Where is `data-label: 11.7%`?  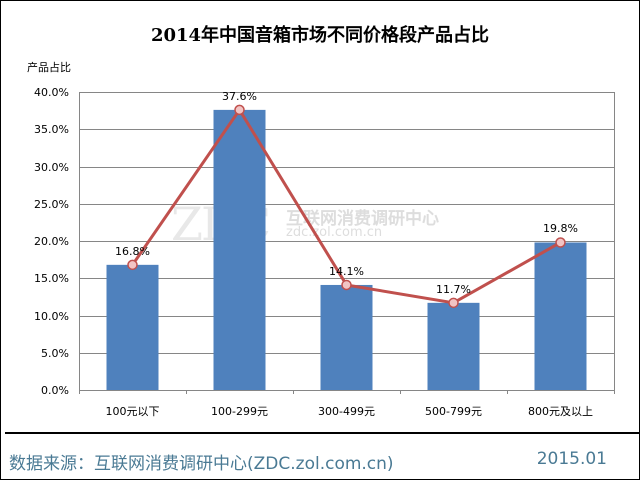 data-label: 11.7% is located at coordinates (453, 289).